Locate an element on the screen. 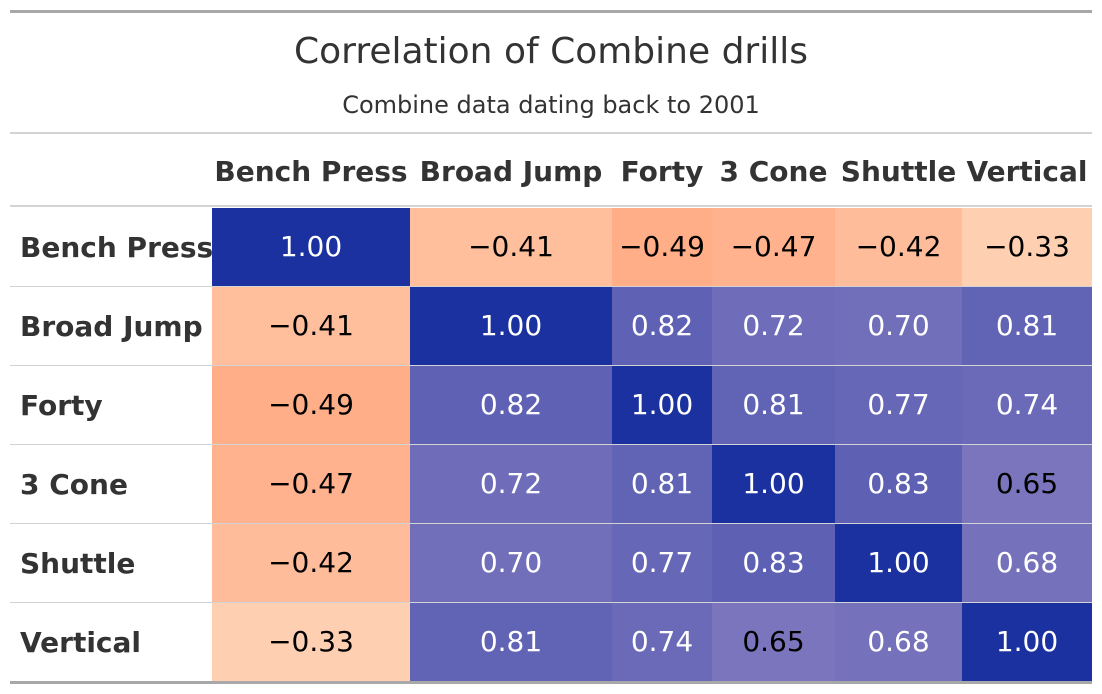 This screenshot has width=1102, height=694. row-header: 3 Cone is located at coordinates (74, 484).